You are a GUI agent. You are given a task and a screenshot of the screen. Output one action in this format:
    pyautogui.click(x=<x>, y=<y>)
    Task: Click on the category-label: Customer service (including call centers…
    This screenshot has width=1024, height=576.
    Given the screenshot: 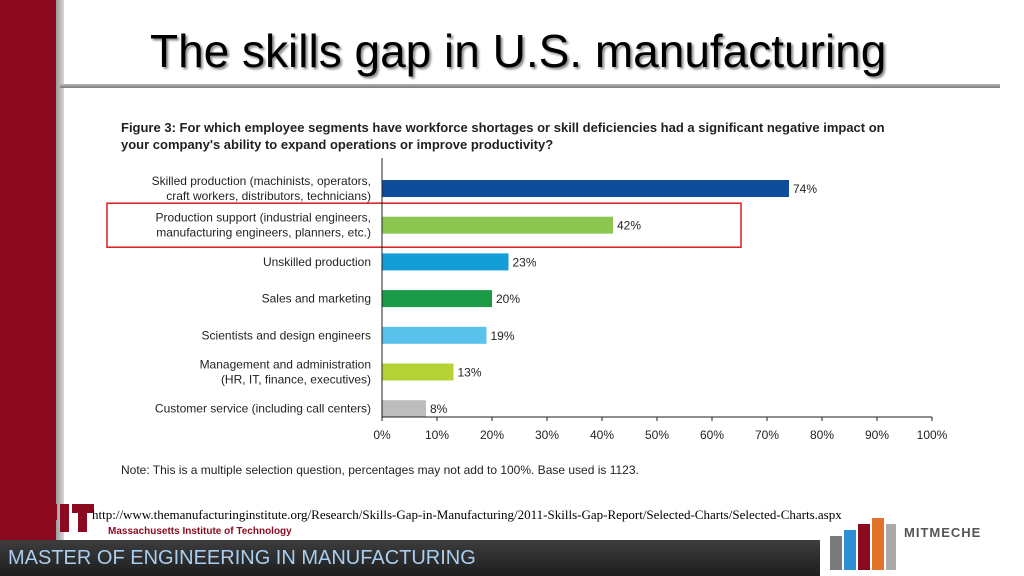 What is the action you would take?
    pyautogui.click(x=263, y=409)
    